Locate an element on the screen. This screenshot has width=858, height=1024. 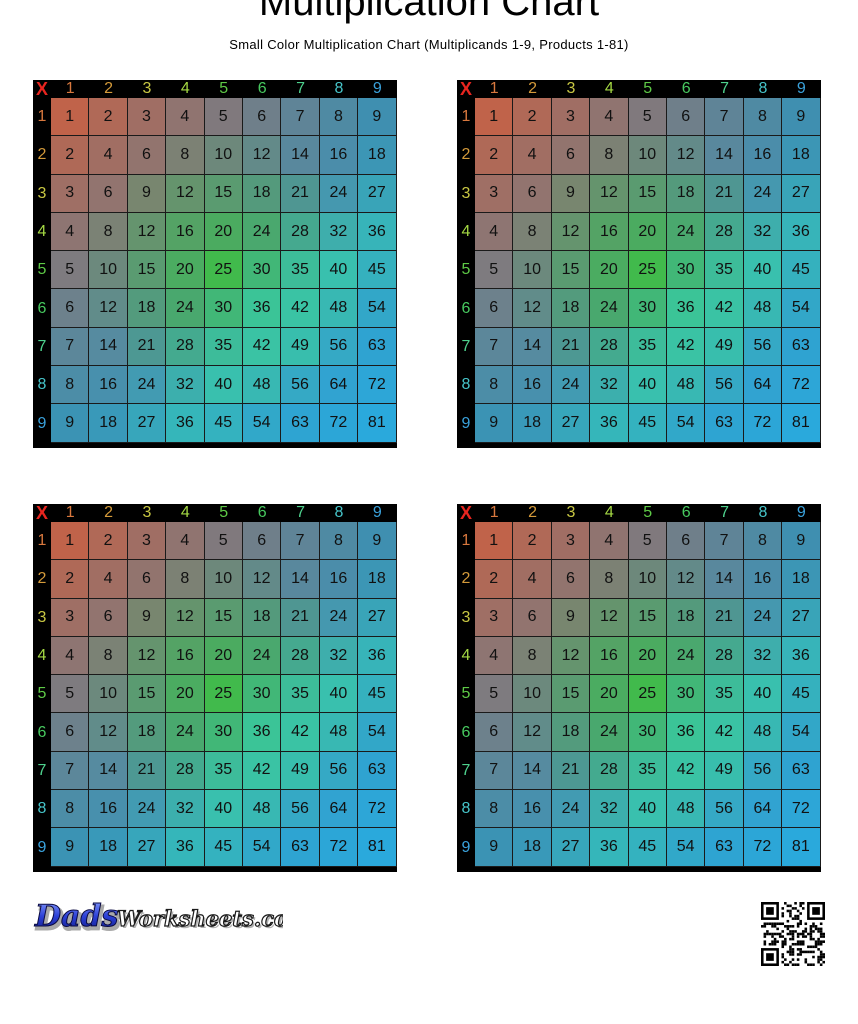
column-header: 9 is located at coordinates (377, 88).